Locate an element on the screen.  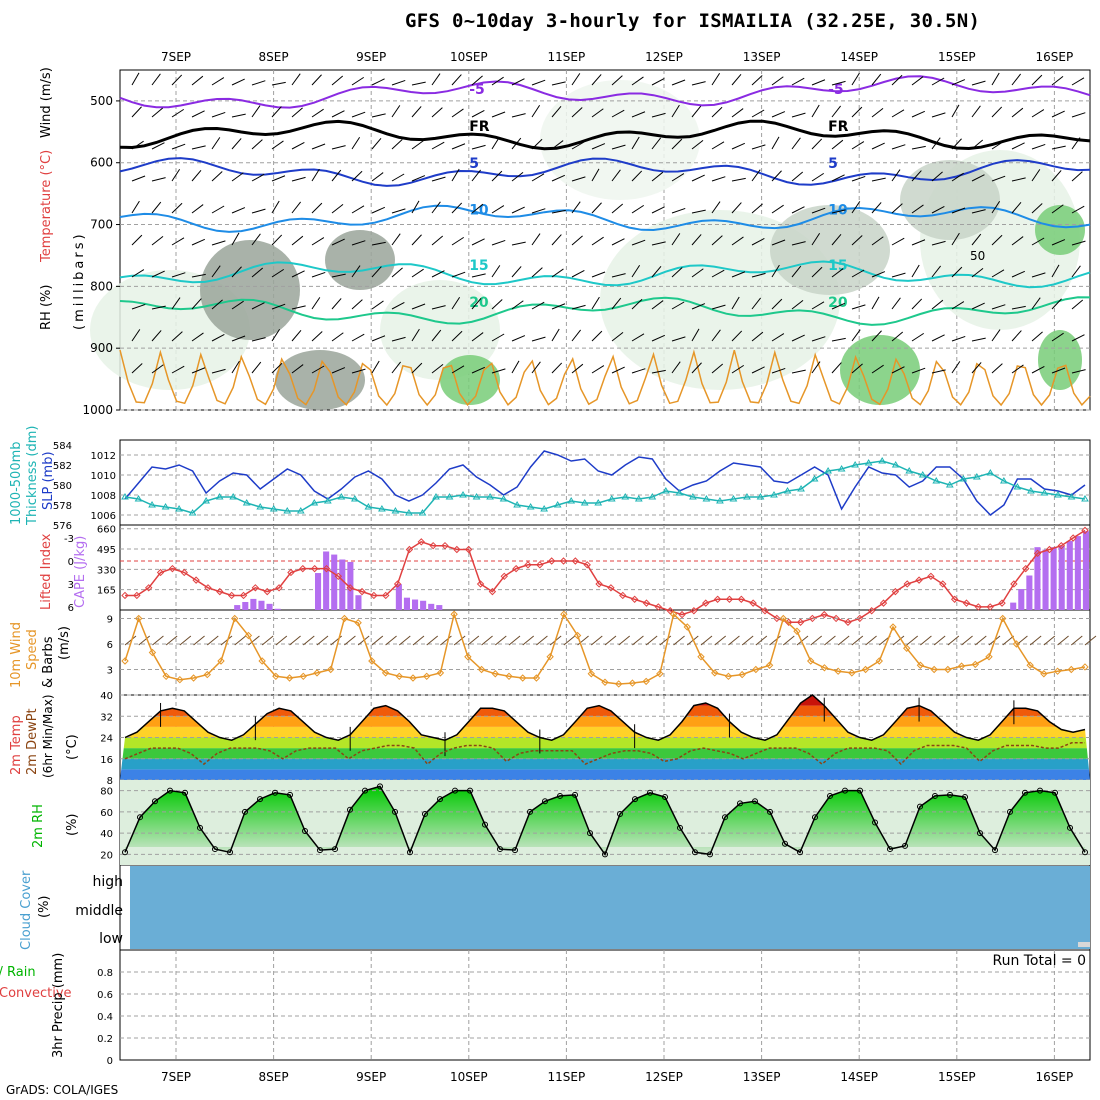
ytick-label: 500 is located at coordinates (101, 101).